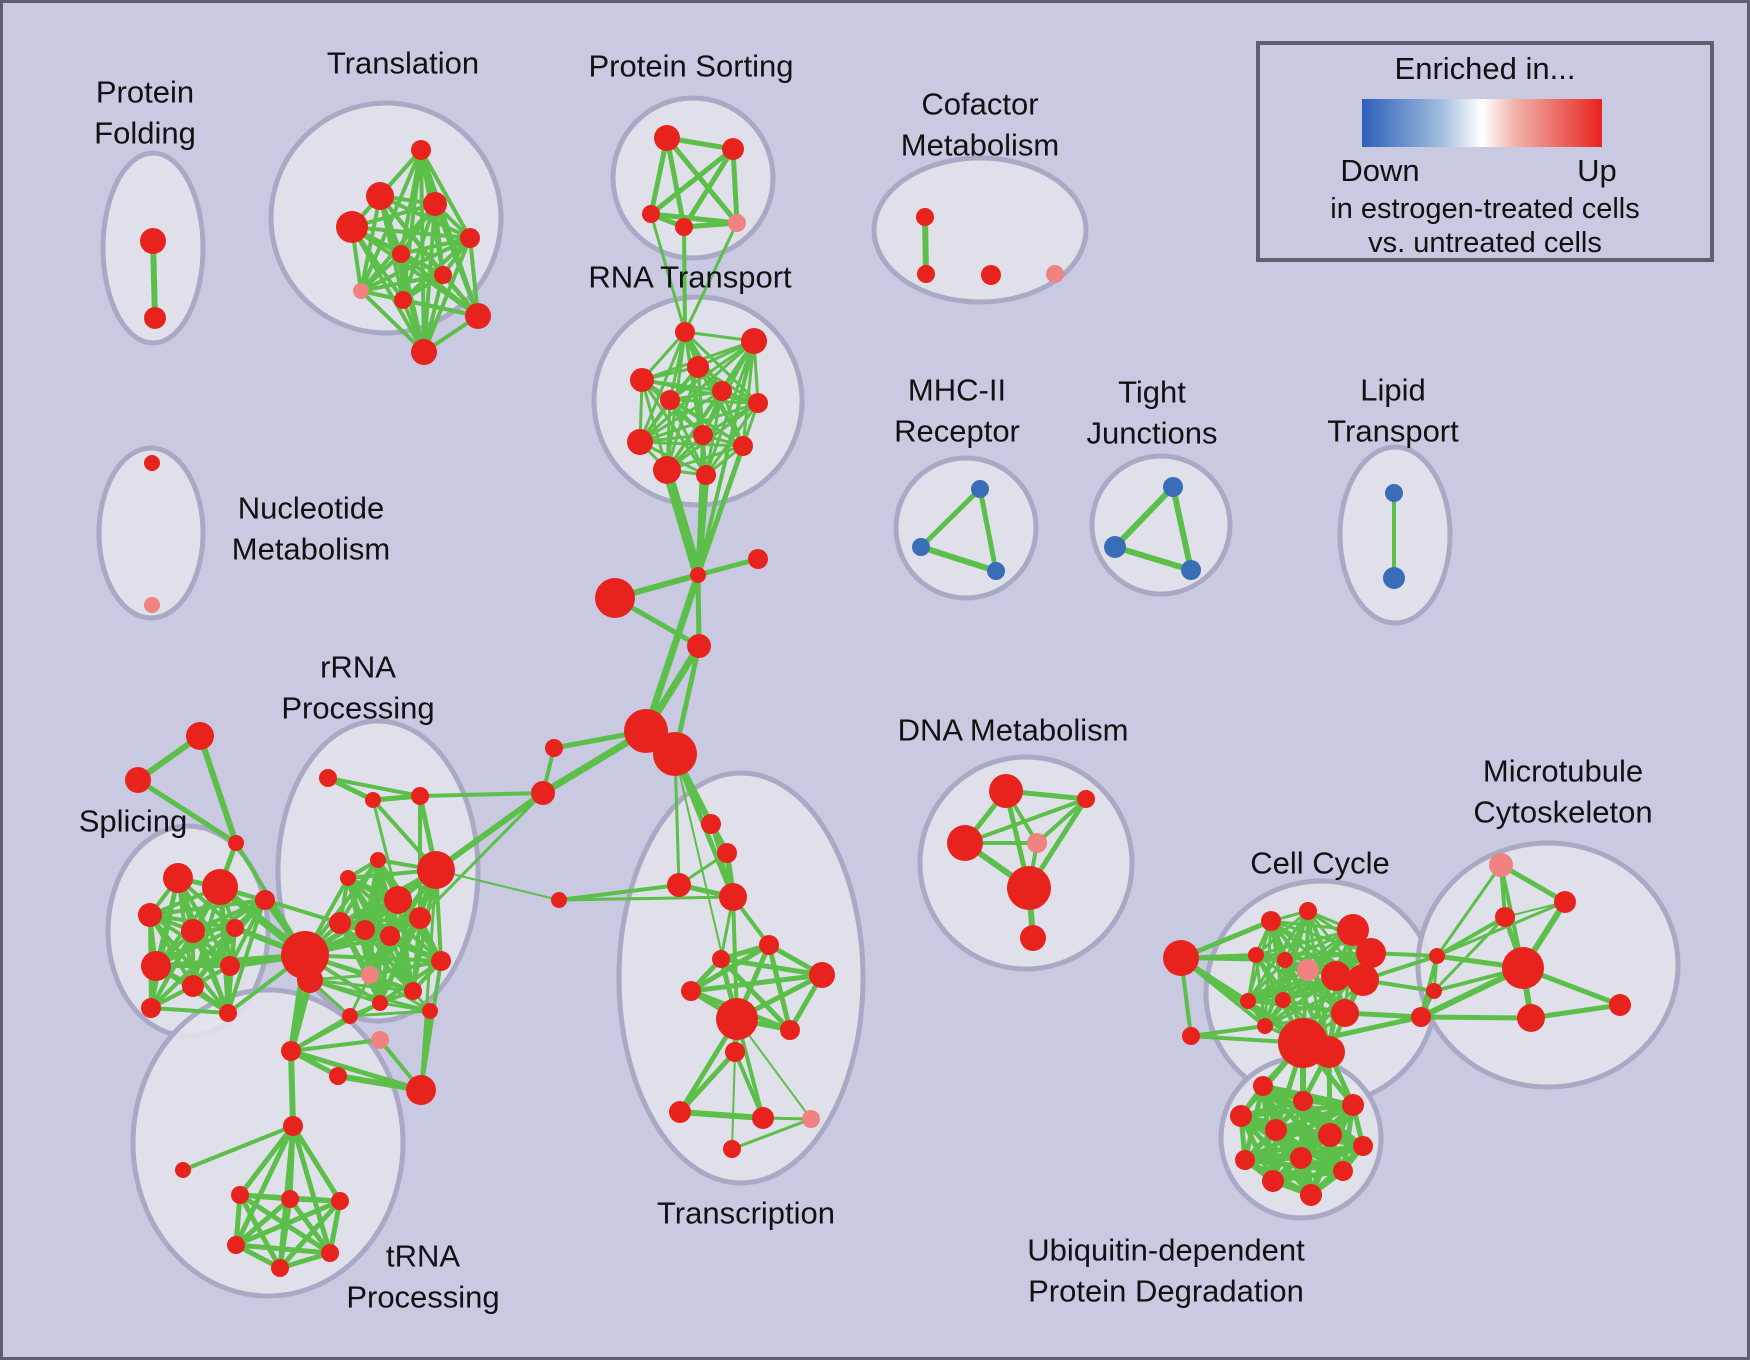 This screenshot has width=1750, height=1360. What do you see at coordinates (1283, 1000) in the screenshot?
I see `network-node-cc11` at bounding box center [1283, 1000].